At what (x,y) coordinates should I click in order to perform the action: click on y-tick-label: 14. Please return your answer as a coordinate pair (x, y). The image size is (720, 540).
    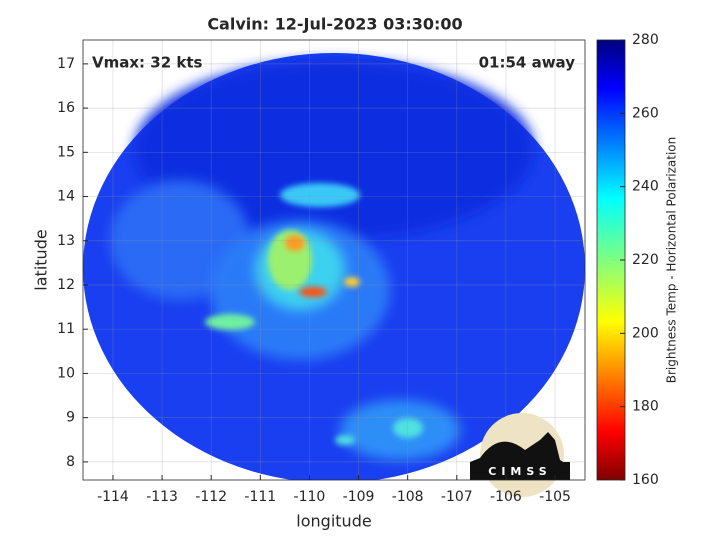
    Looking at the image, I should click on (66, 197).